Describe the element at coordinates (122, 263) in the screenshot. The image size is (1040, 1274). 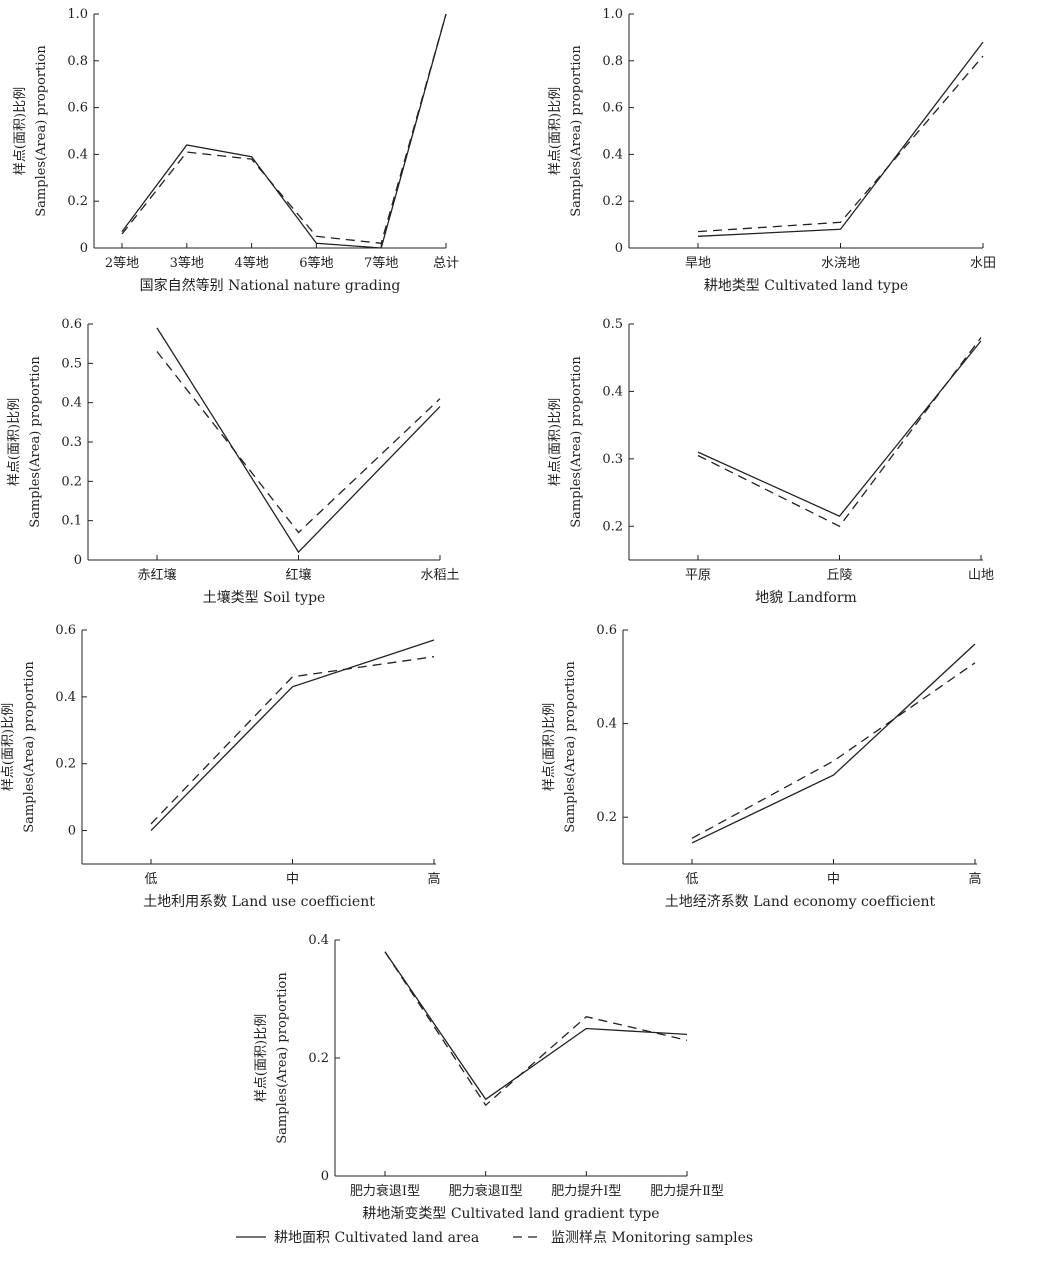
I see `x-tick-label: 2等地` at that location.